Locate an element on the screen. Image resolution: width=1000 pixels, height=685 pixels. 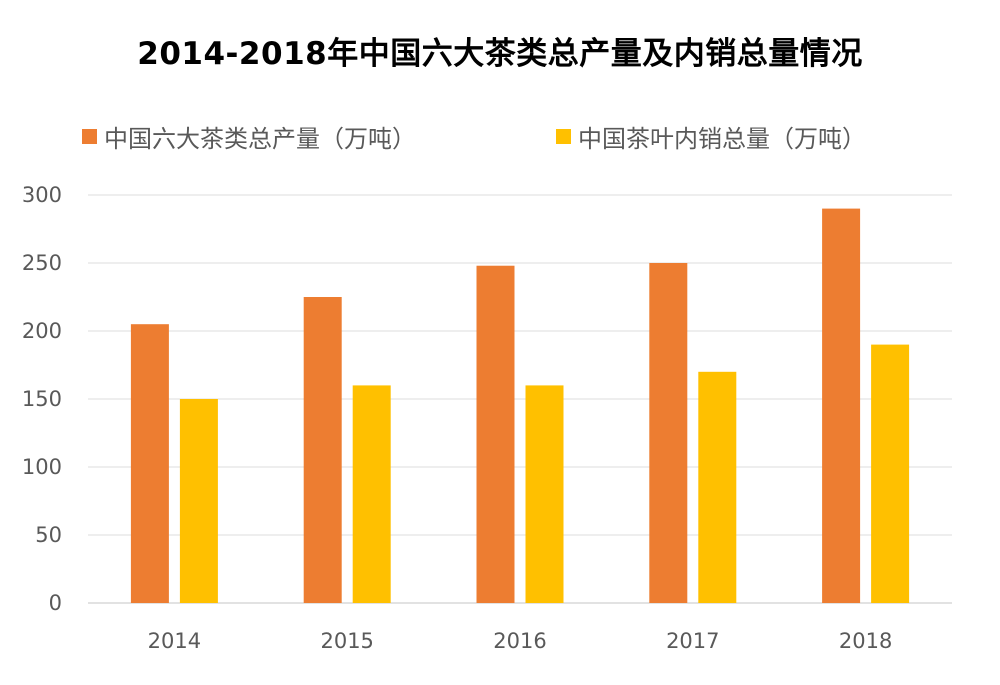
y-tick-label: 250 is located at coordinates (42, 263).